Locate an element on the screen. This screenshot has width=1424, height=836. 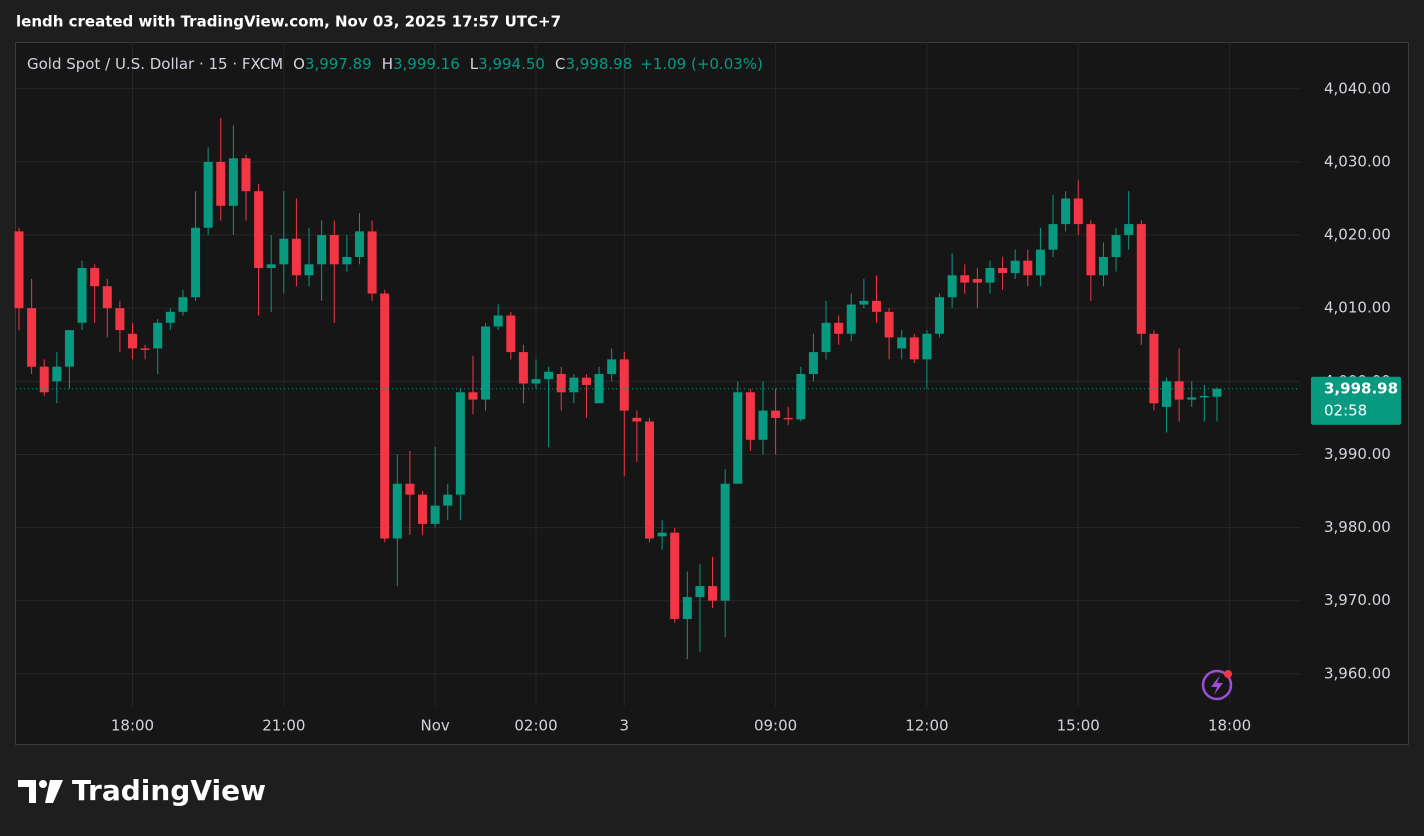
ohlc-key: O is located at coordinates (299, 64).